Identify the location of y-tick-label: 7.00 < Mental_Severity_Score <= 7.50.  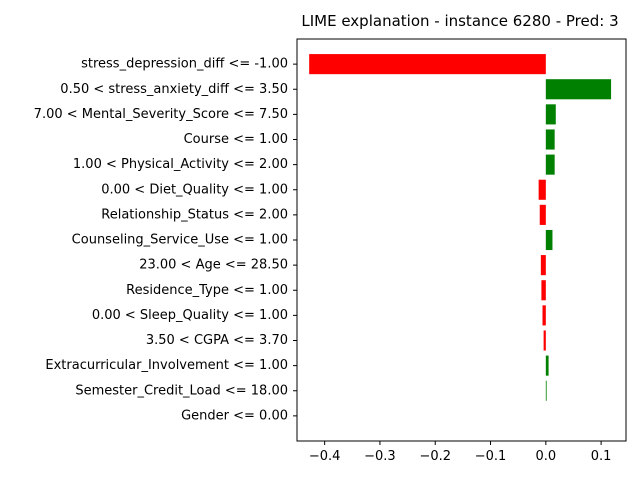
(161, 114).